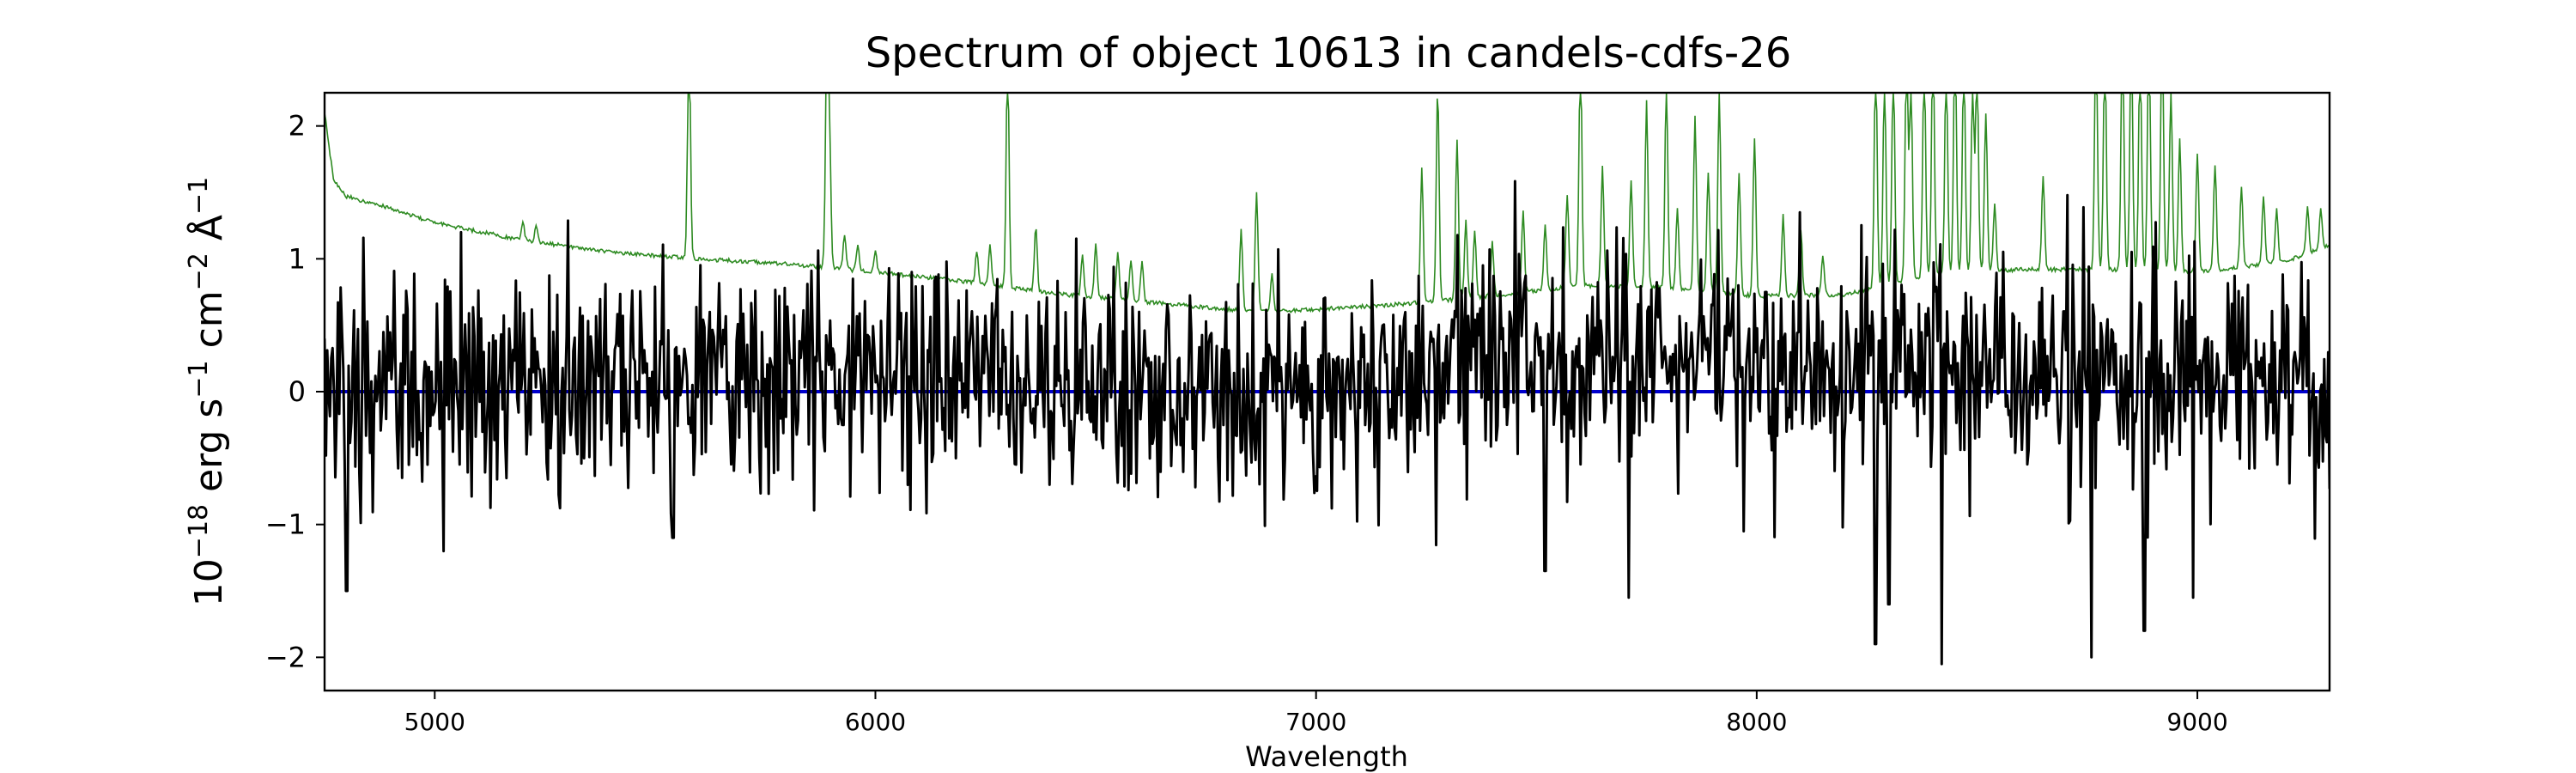 This screenshot has height=773, width=2576. What do you see at coordinates (2196, 722) in the screenshot?
I see `x-tick-label: 9000` at bounding box center [2196, 722].